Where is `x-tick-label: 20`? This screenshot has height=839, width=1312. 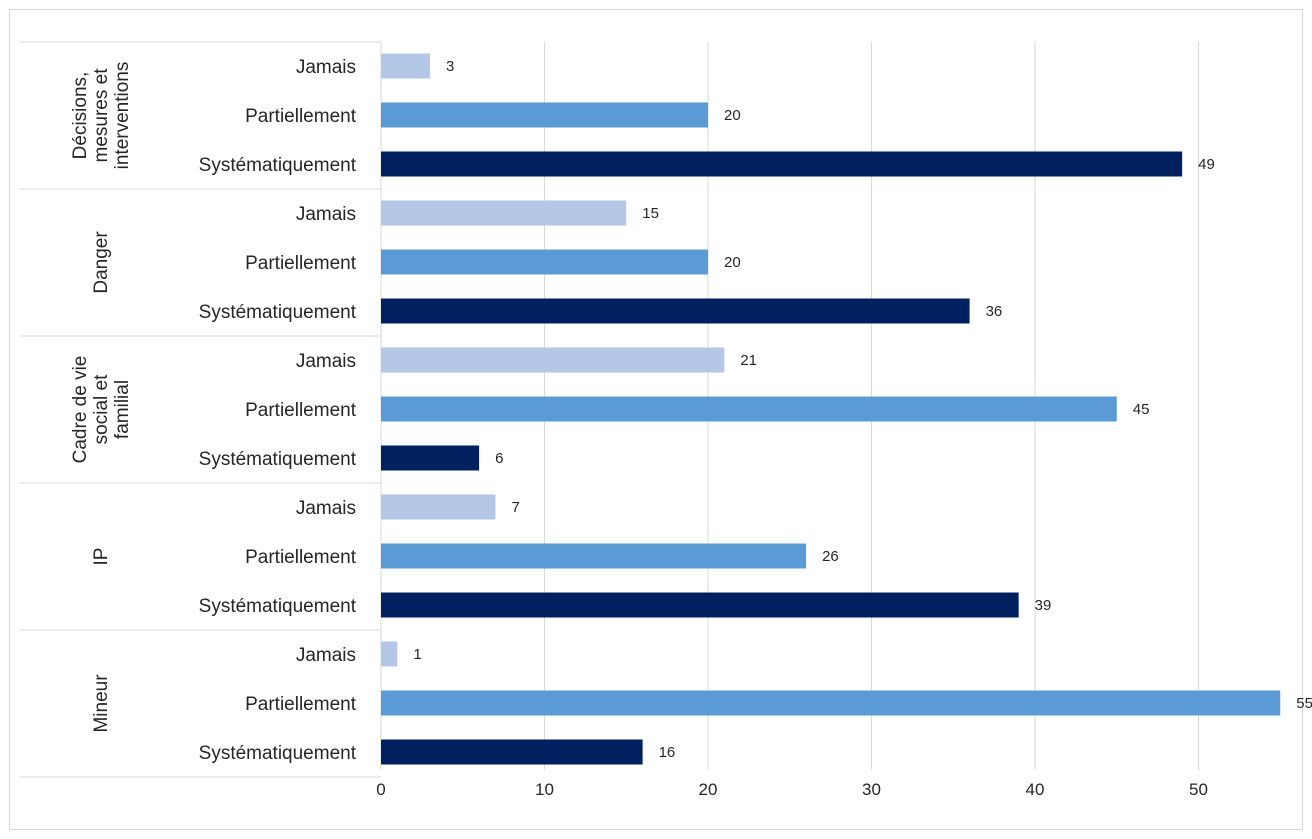 x-tick-label: 20 is located at coordinates (708, 789).